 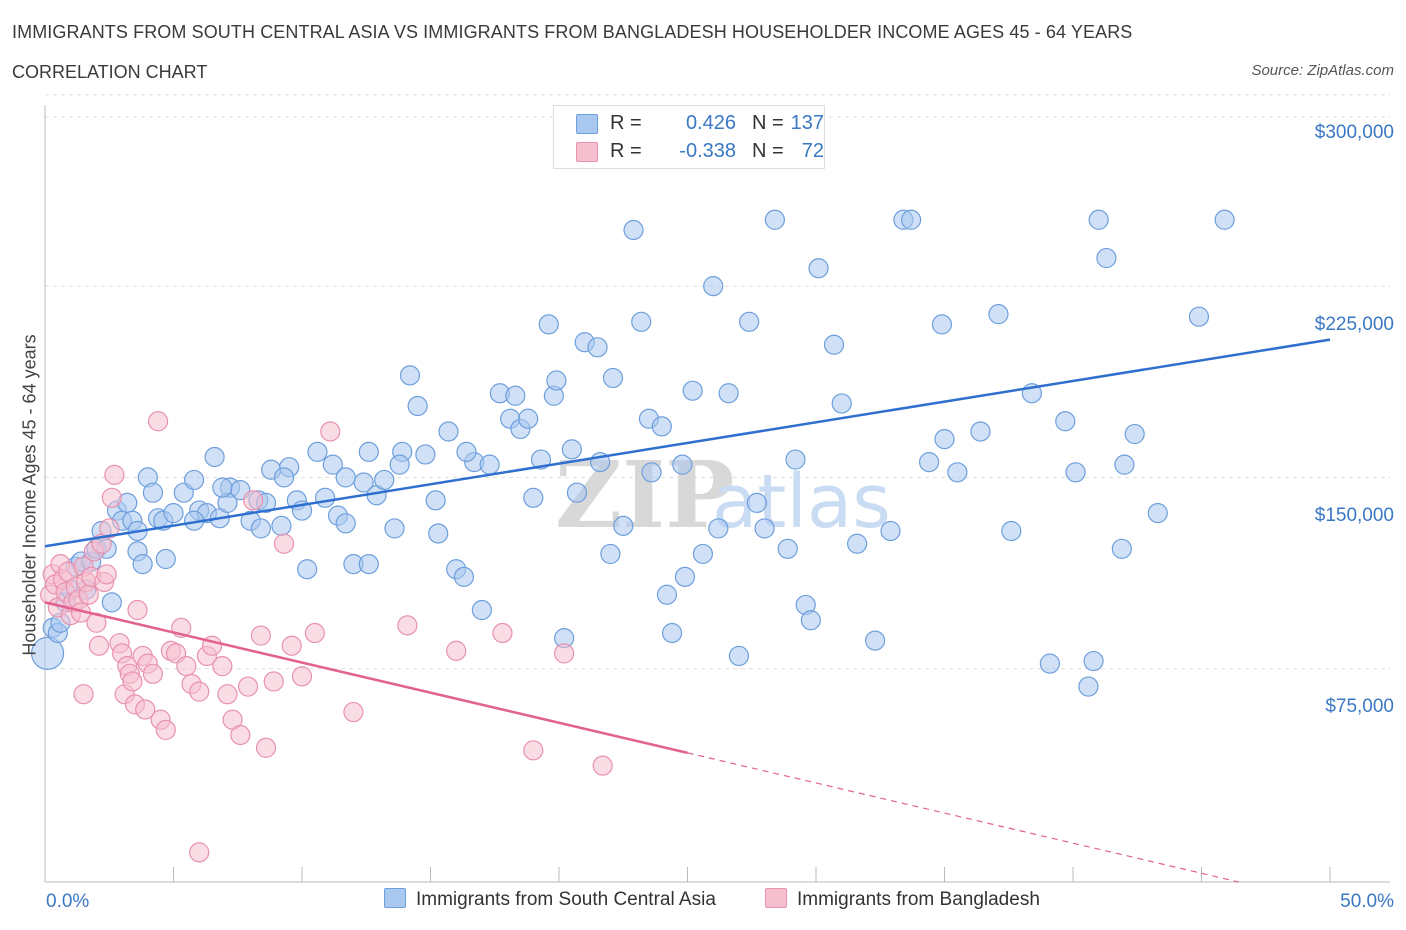 I want to click on legend-r-value: -0.338, so click(x=707, y=151).